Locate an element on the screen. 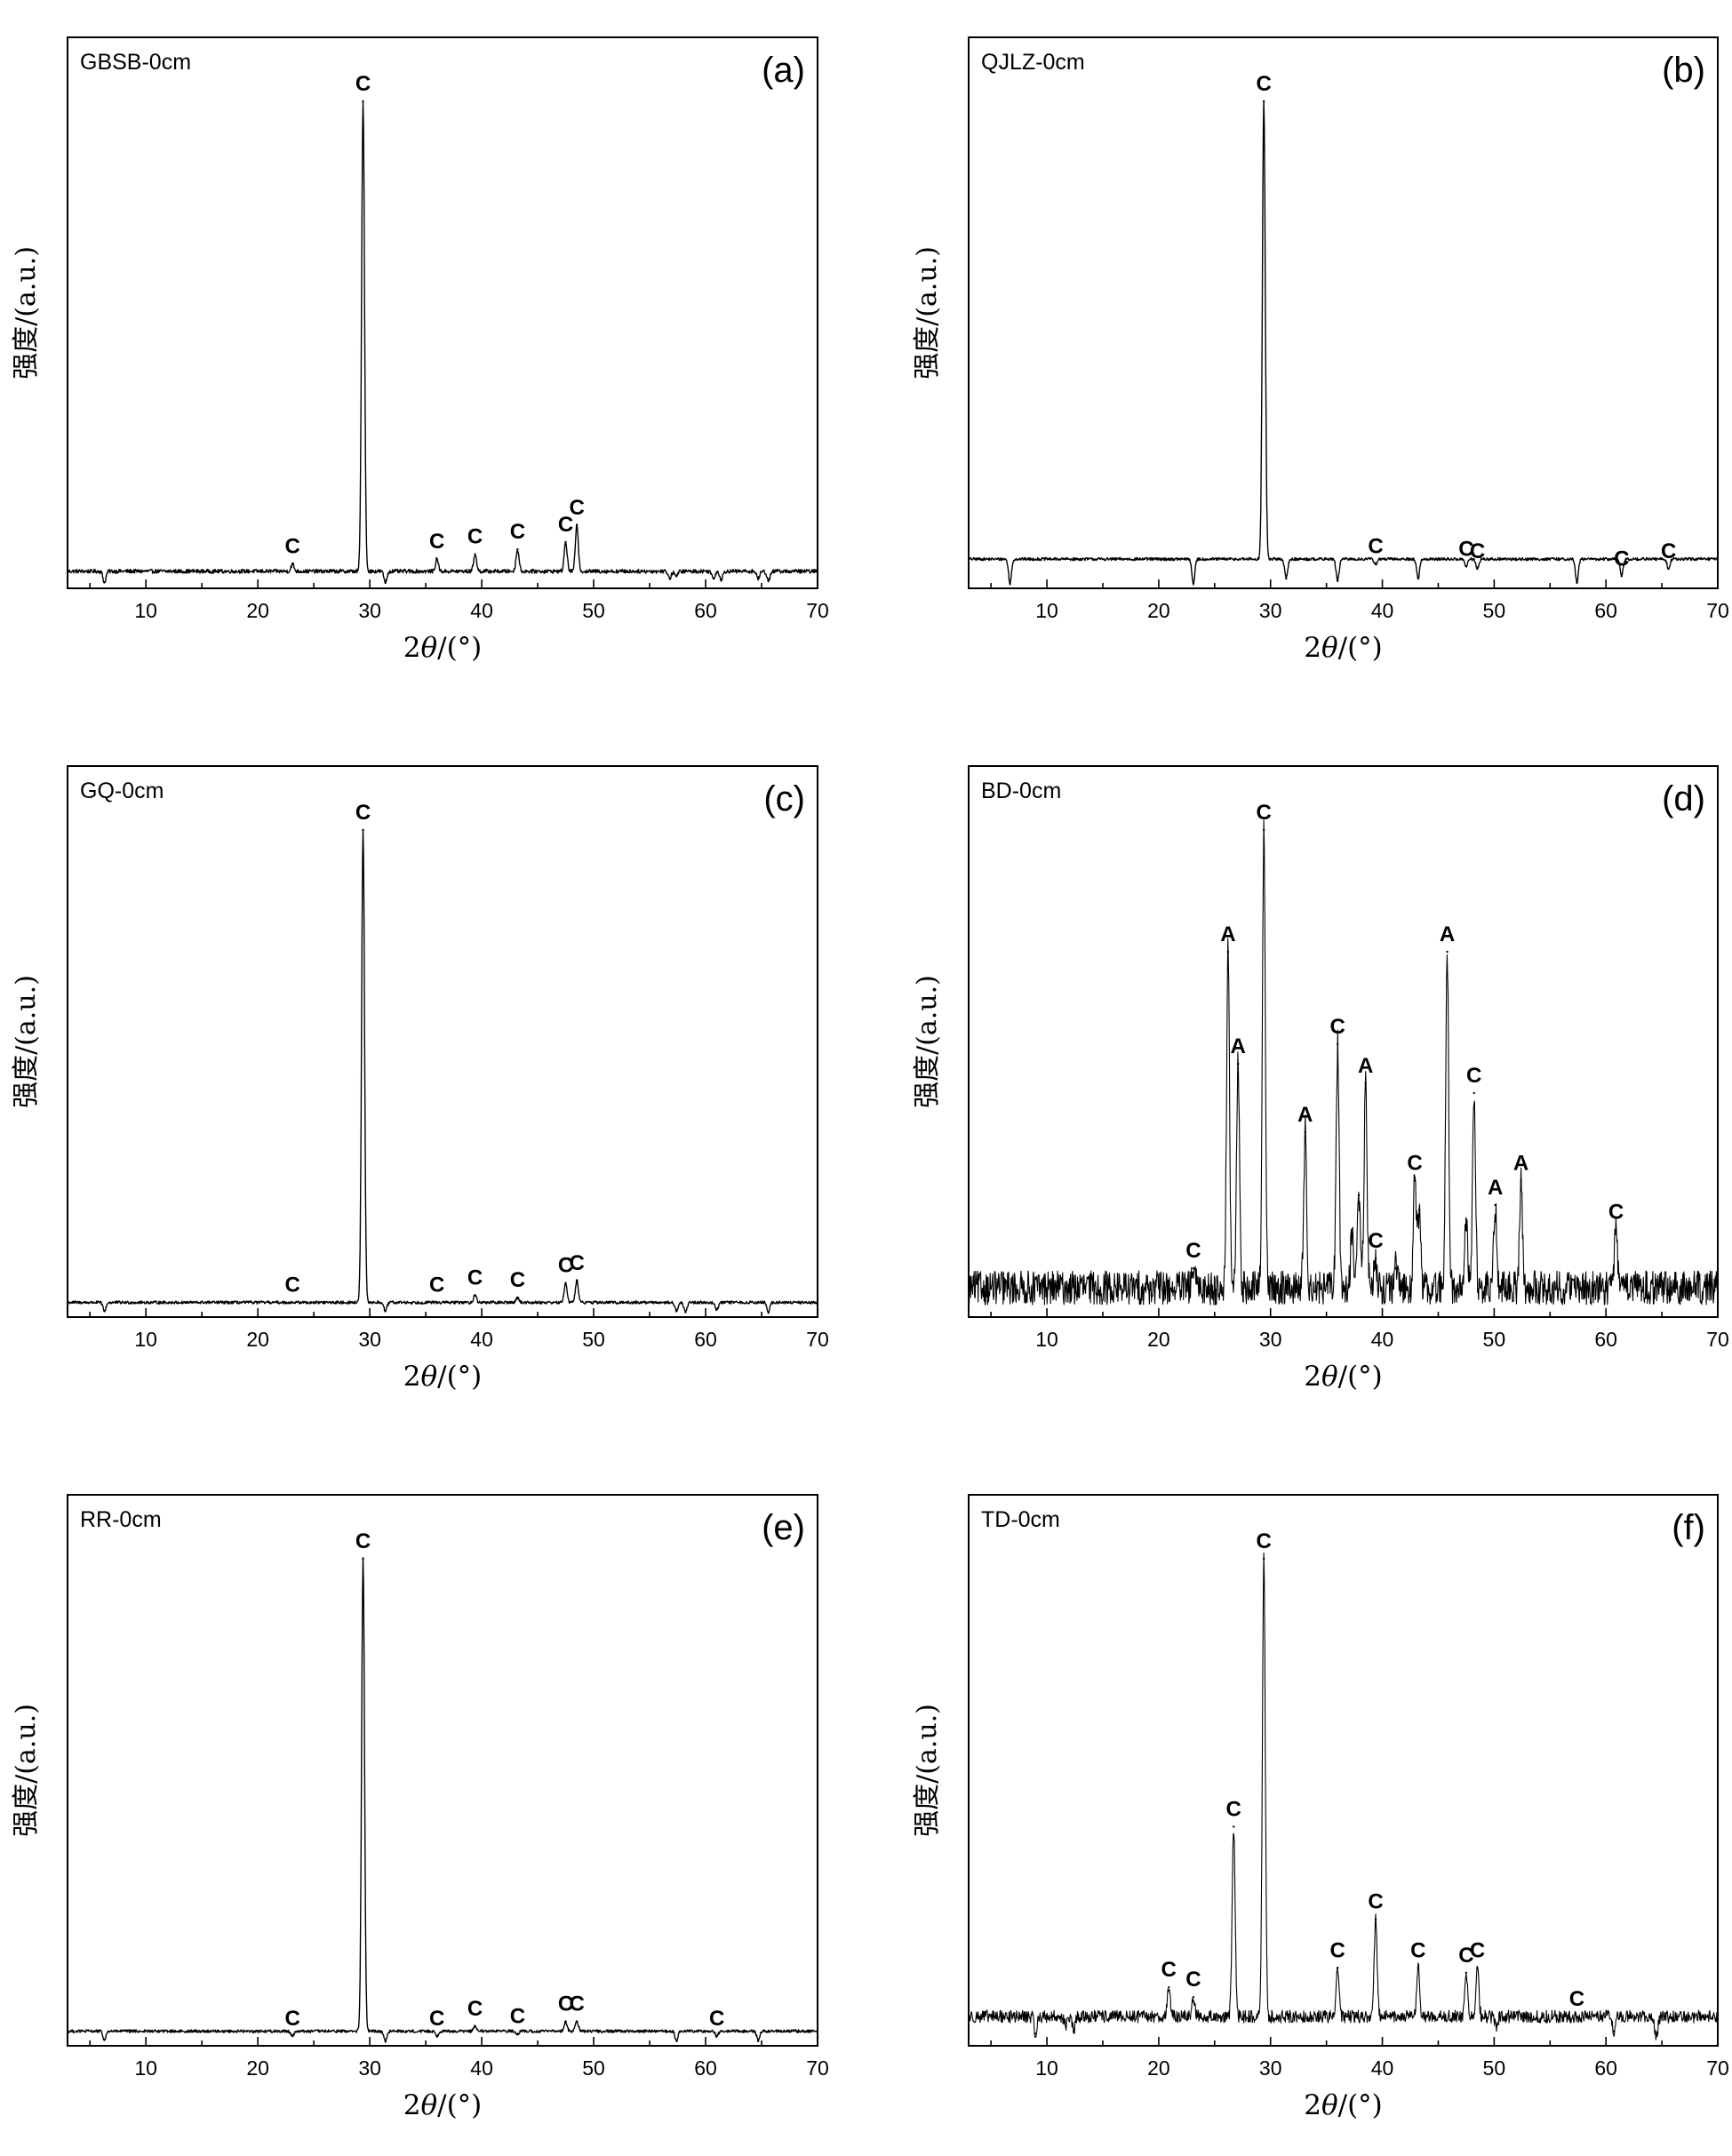 The width and height of the screenshot is (1732, 2156). plot-frame is located at coordinates (442, 1770).